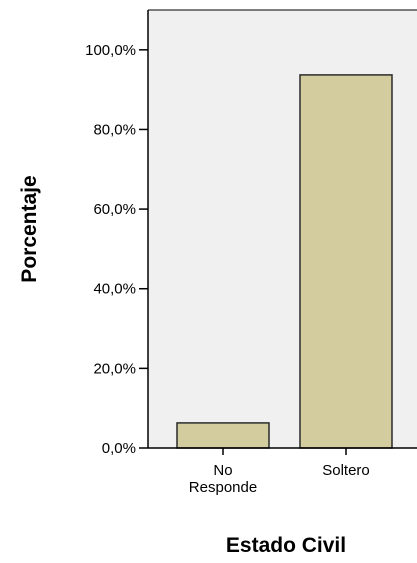 This screenshot has width=417, height=563. I want to click on x-axis-ticks: No Responde Soltero, so click(279, 472).